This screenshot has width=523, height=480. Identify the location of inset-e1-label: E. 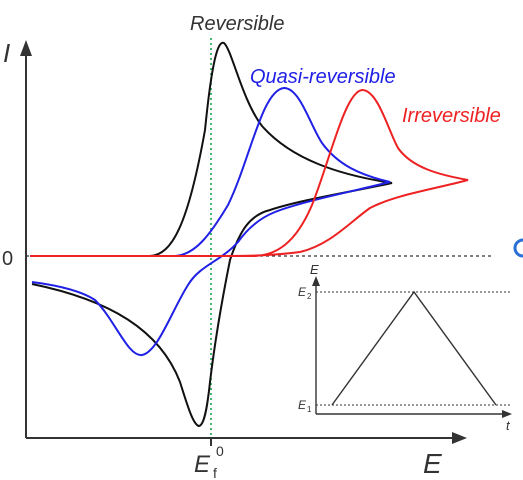
(302, 405).